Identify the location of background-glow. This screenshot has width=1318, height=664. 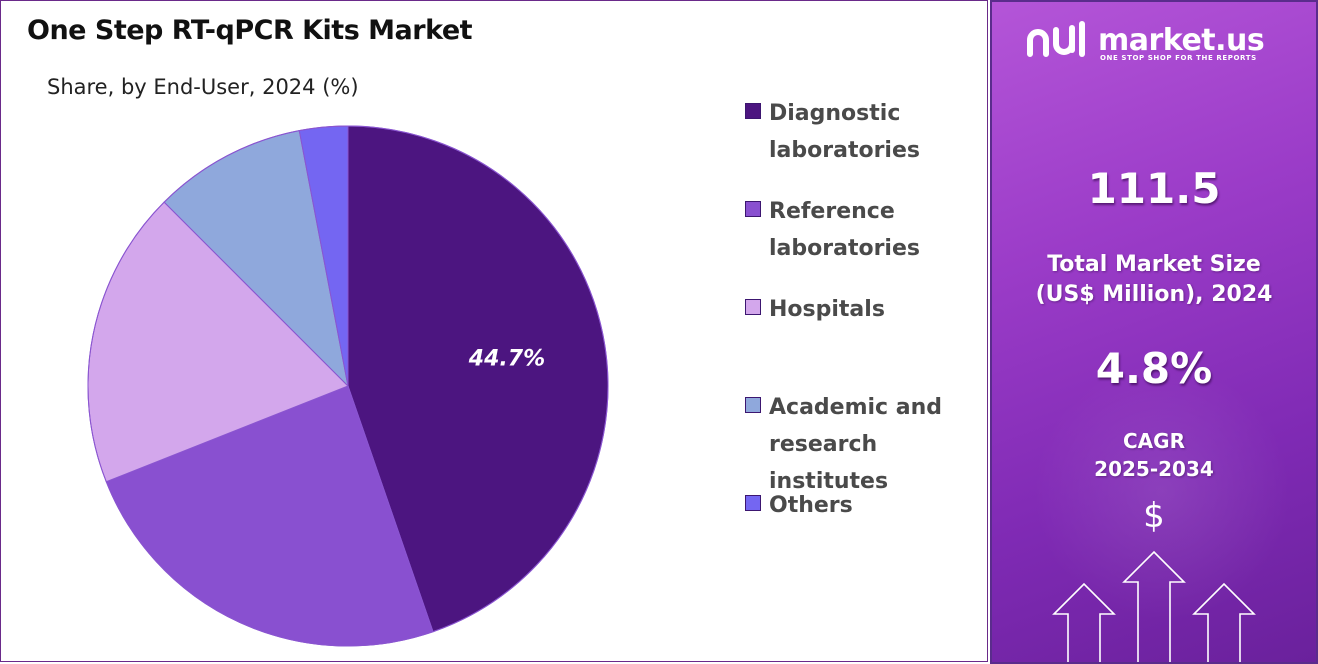
(1162, 492).